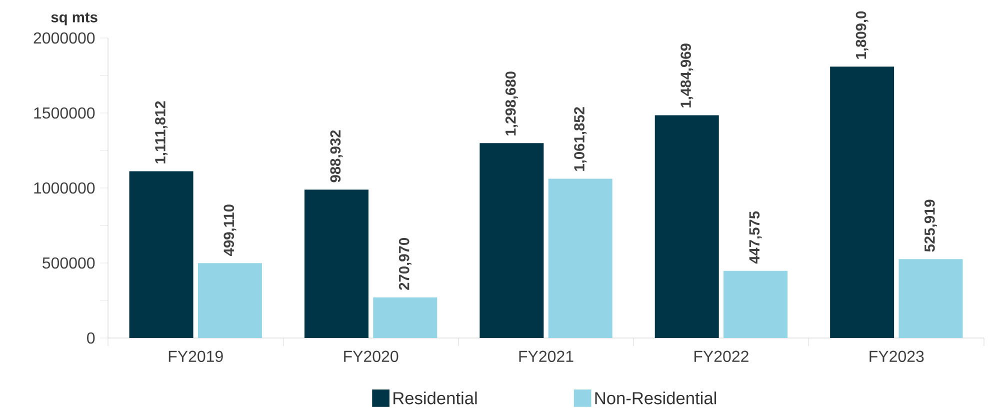  I want to click on data-label: 1,809,0, so click(862, 35).